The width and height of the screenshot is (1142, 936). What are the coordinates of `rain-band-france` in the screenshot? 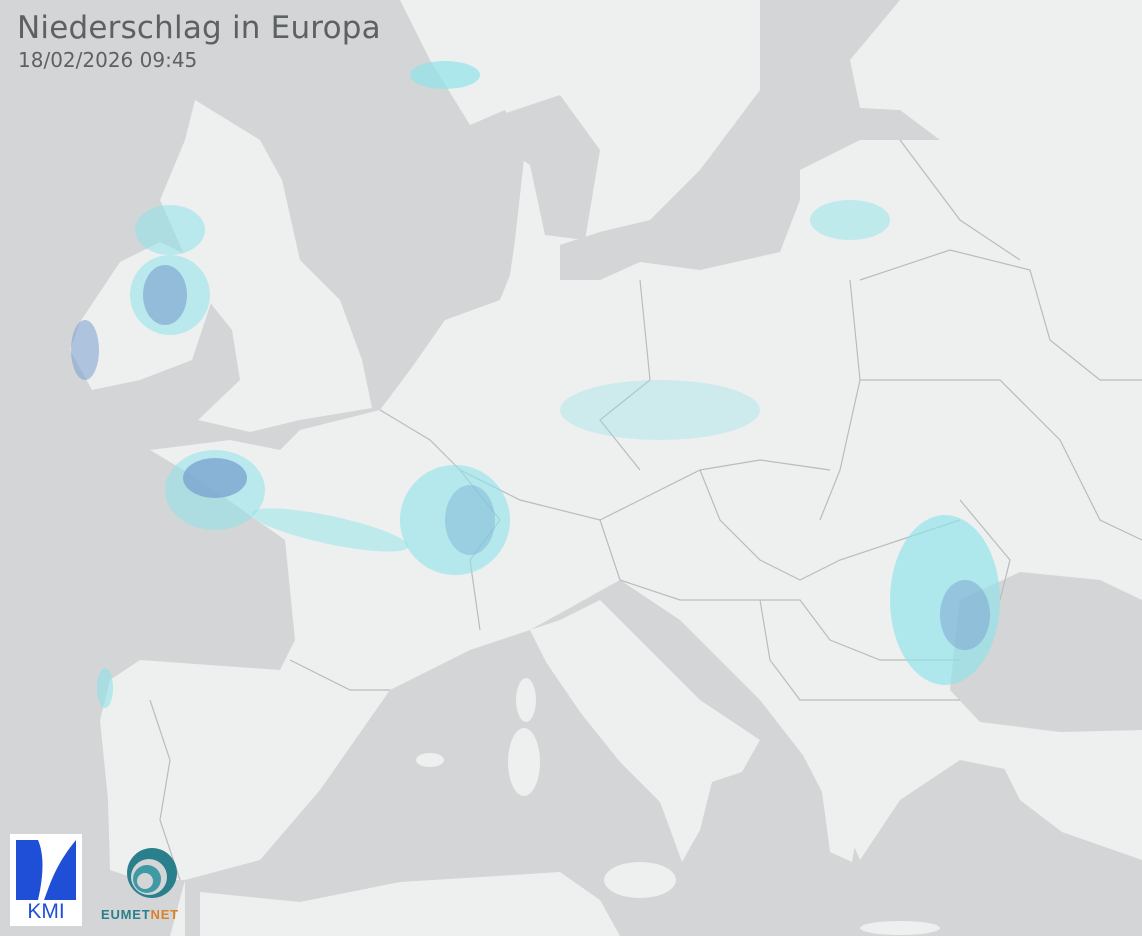 It's located at (330, 530).